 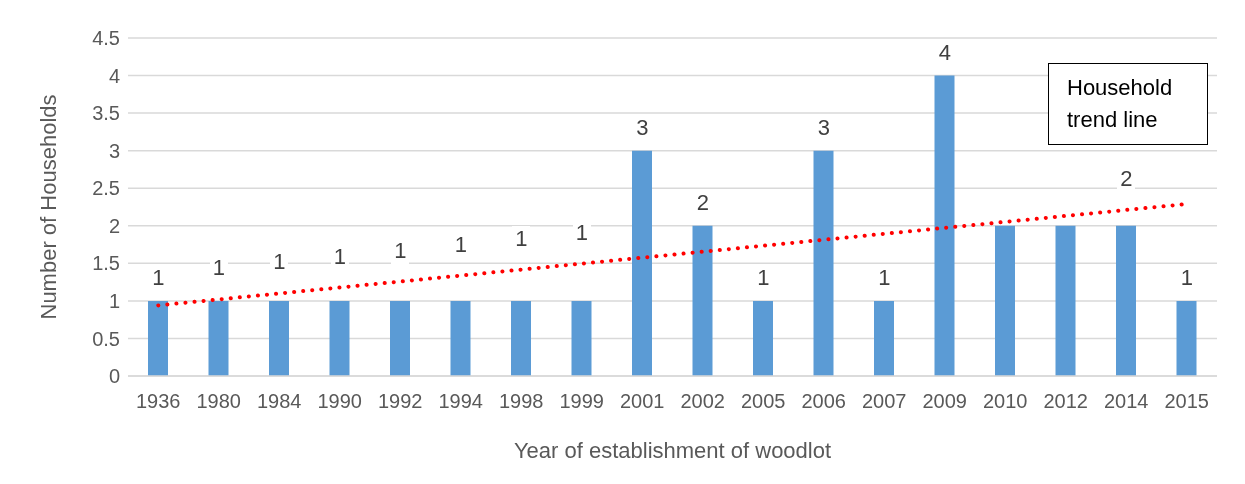 What do you see at coordinates (1120, 103) in the screenshot?
I see `text: Household trend line` at bounding box center [1120, 103].